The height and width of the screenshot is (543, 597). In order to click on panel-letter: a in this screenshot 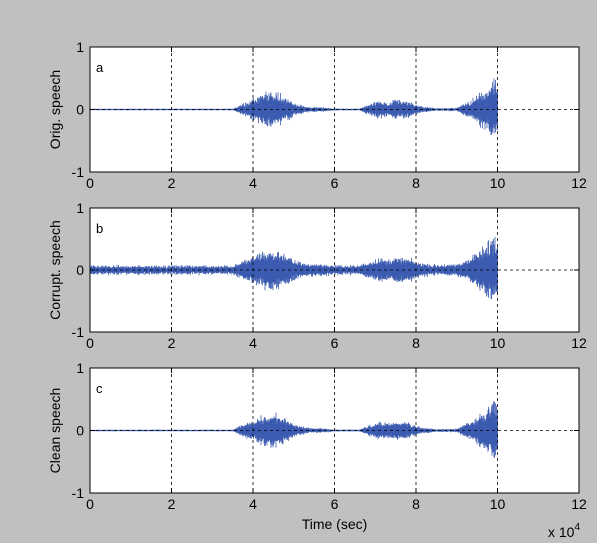, I will do `click(100, 67)`.